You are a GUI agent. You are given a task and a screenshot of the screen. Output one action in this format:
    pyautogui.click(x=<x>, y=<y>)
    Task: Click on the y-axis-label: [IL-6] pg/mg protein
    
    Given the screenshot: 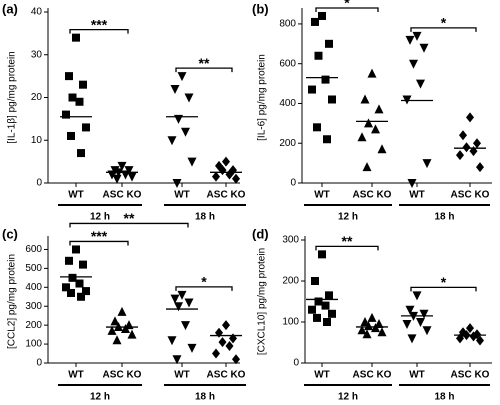 What is the action you would take?
    pyautogui.click(x=262, y=97)
    